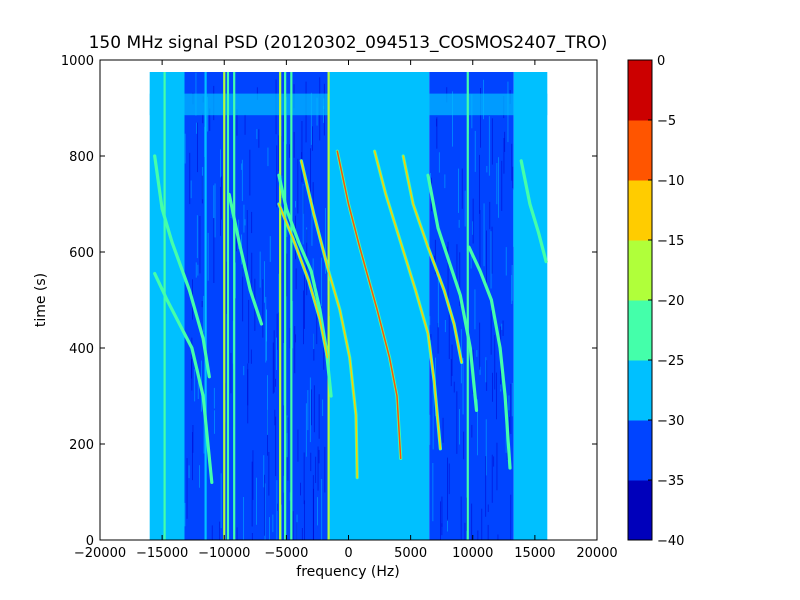 The height and width of the screenshot is (600, 800). I want to click on horizontal-band, so click(348, 104).